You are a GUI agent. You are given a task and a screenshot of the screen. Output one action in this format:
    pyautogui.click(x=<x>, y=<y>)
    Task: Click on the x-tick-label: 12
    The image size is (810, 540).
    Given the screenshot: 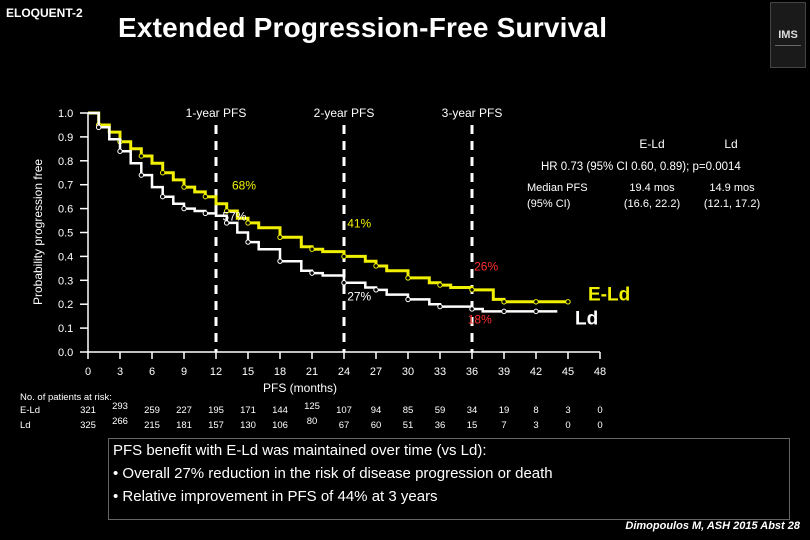 What is the action you would take?
    pyautogui.click(x=216, y=372)
    